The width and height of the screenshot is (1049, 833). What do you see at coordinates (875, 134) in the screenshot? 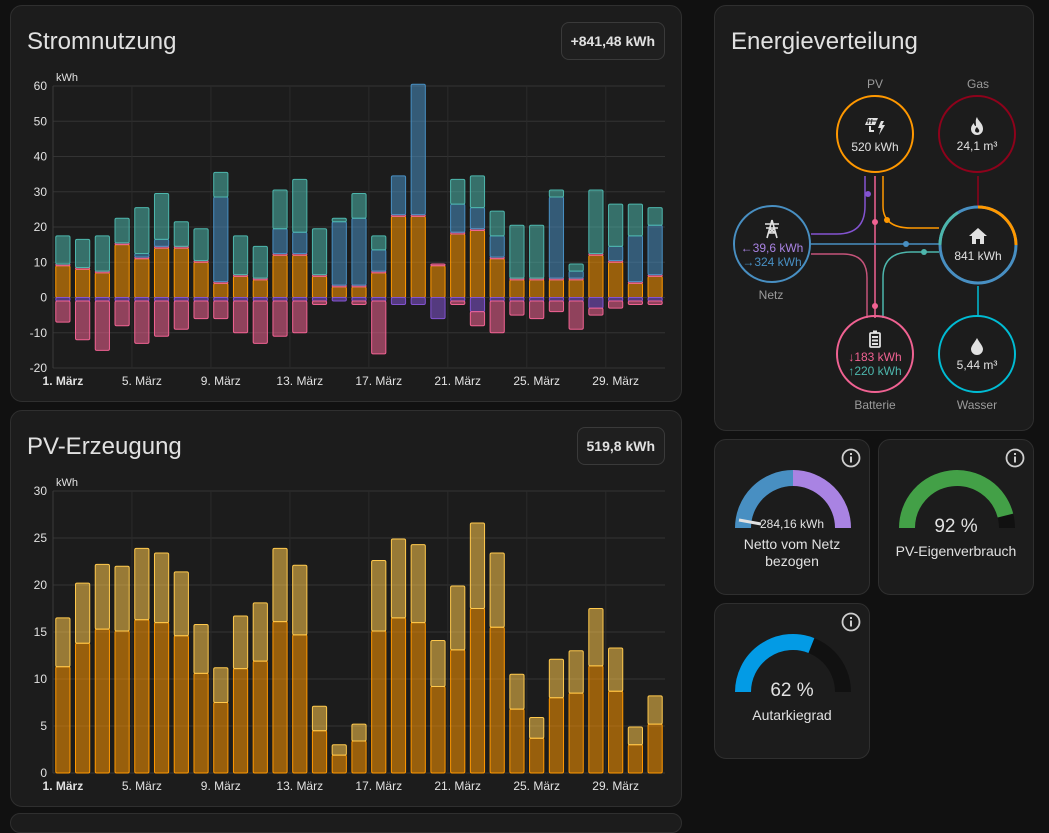
I see `pv-node: 520 kWh` at bounding box center [875, 134].